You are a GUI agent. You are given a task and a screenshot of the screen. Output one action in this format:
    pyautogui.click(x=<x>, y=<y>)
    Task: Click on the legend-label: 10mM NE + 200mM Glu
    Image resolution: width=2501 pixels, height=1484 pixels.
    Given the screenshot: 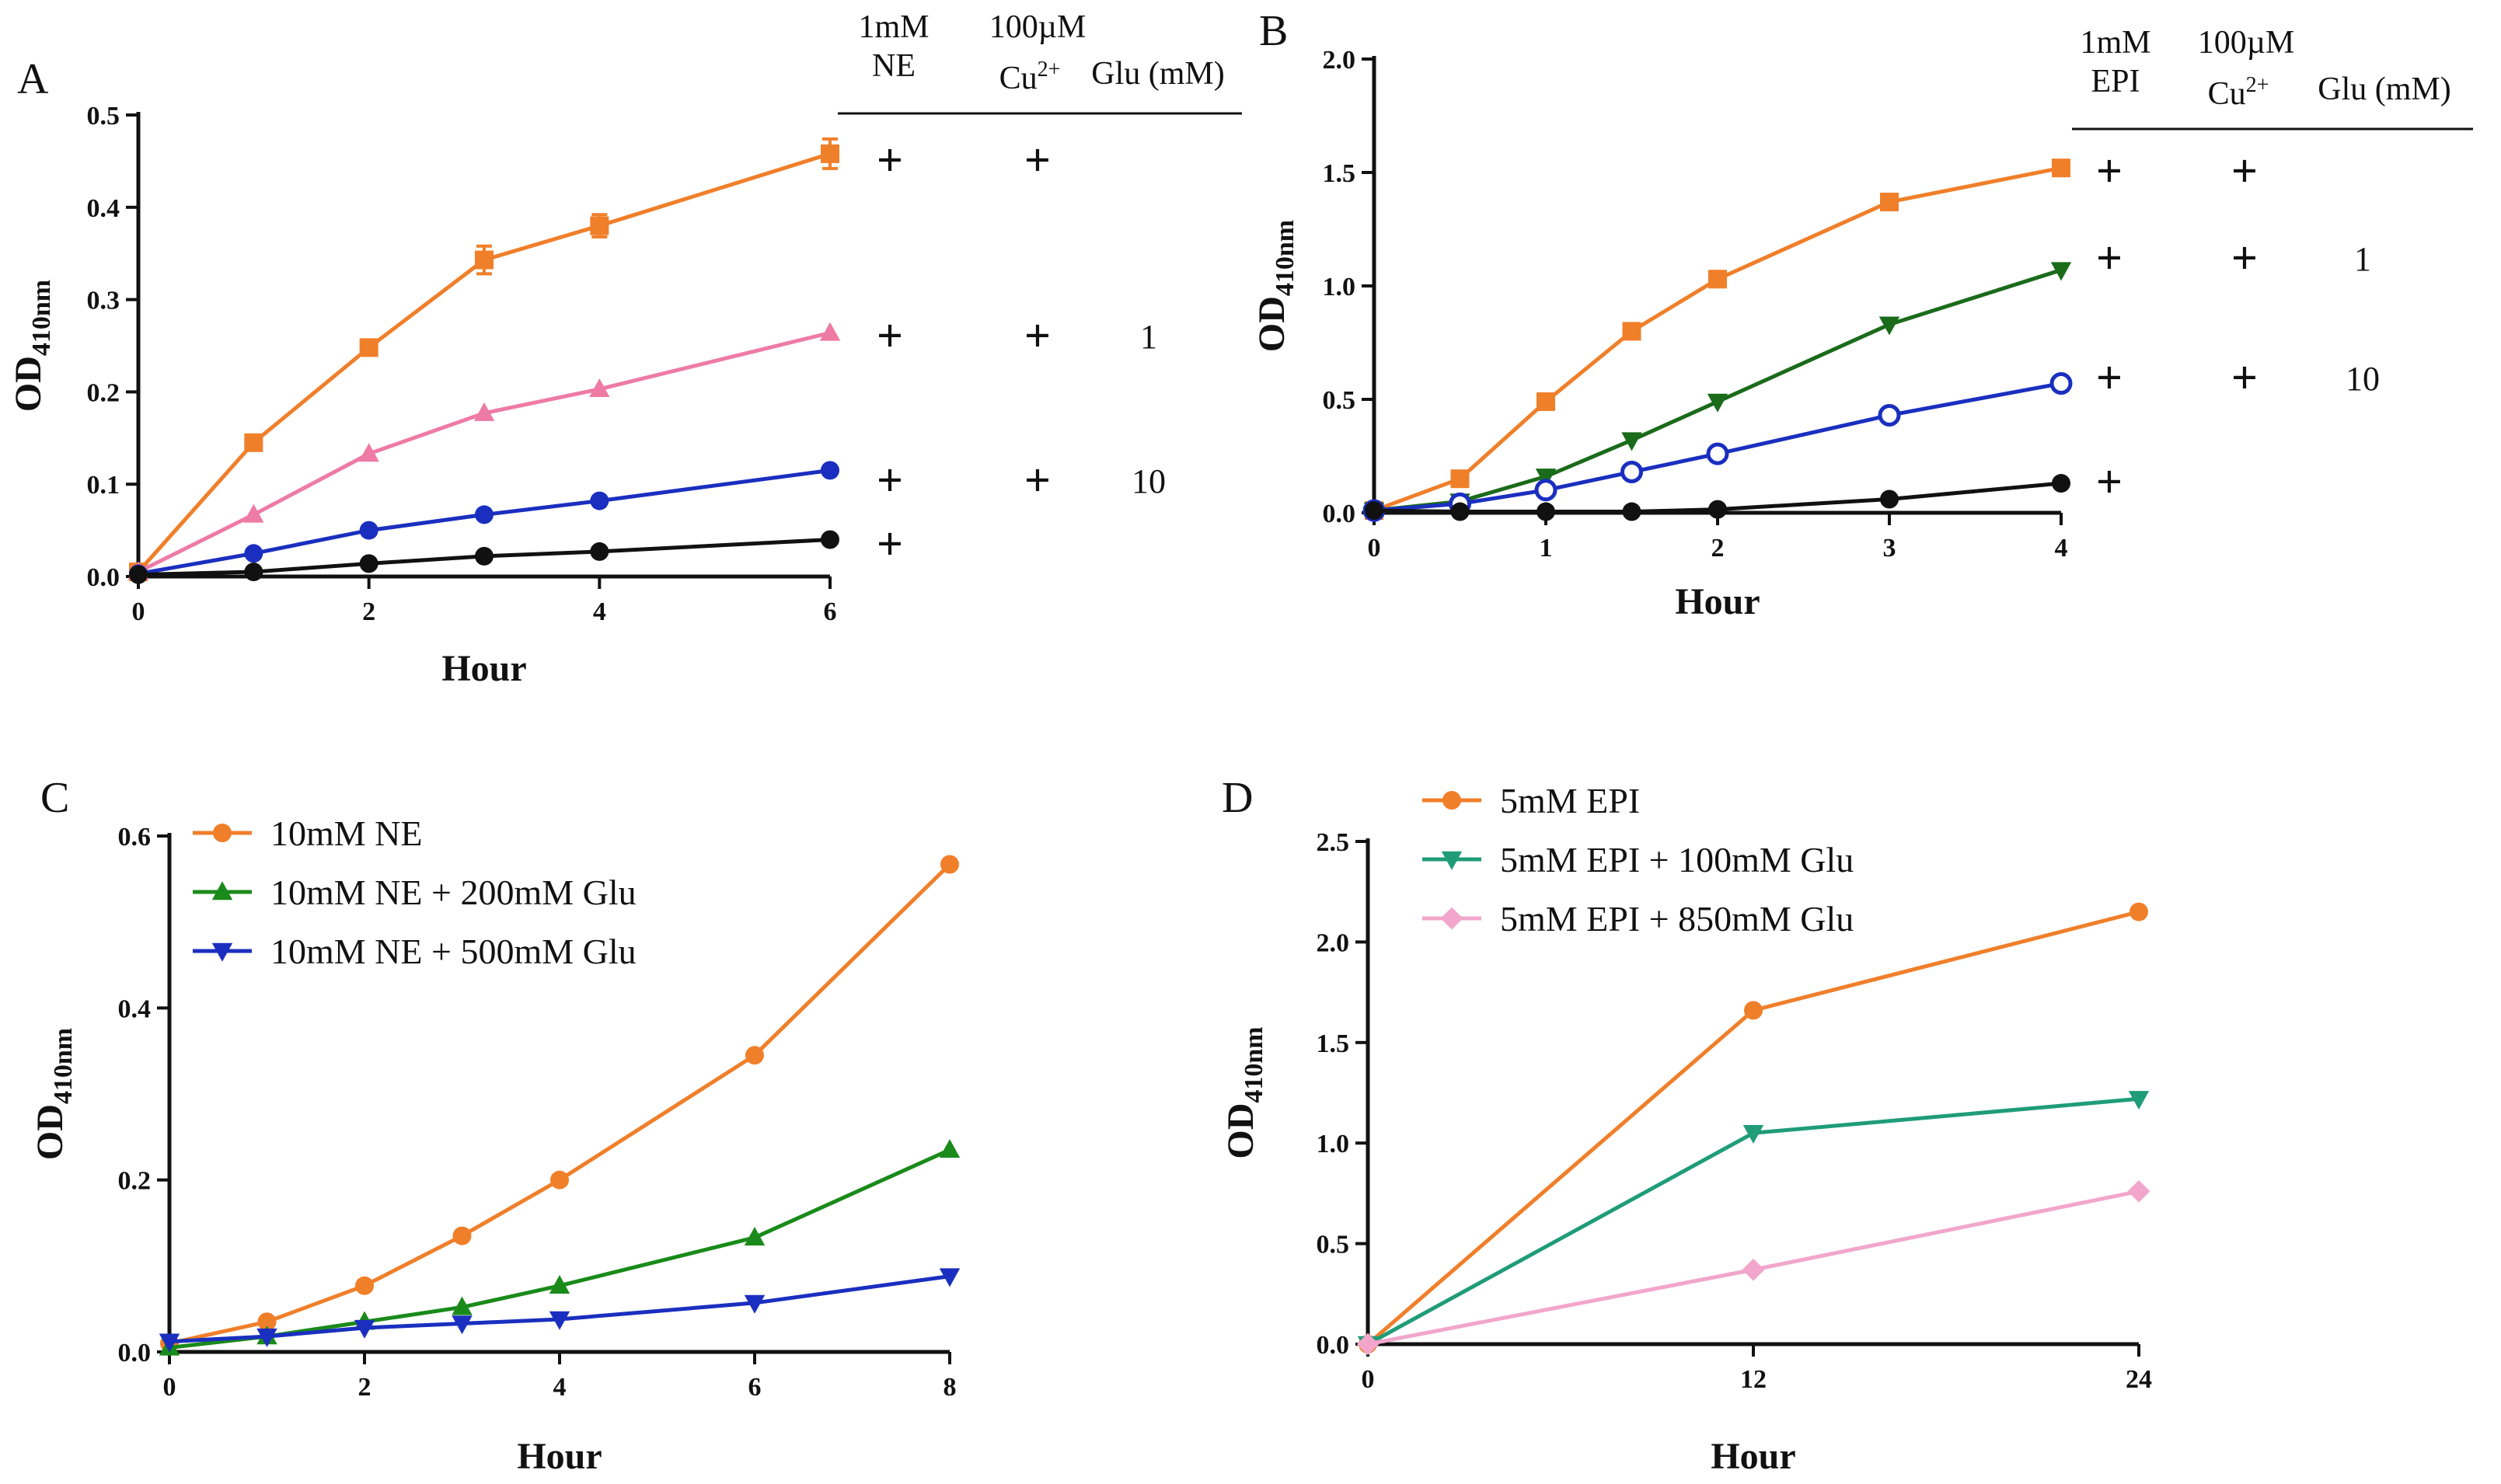 What is the action you would take?
    pyautogui.click(x=454, y=892)
    